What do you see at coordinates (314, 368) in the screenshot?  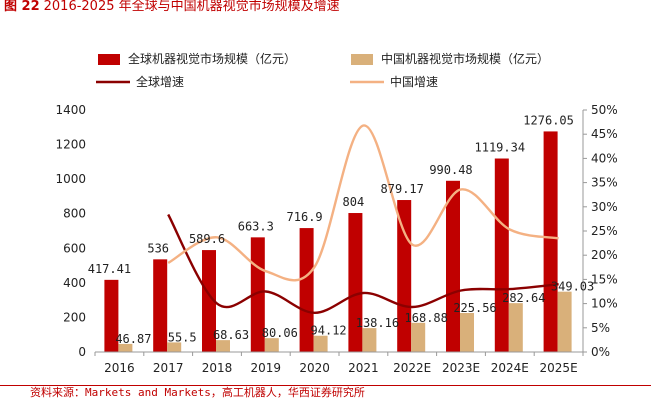 I see `x-tick-label: 2020` at bounding box center [314, 368].